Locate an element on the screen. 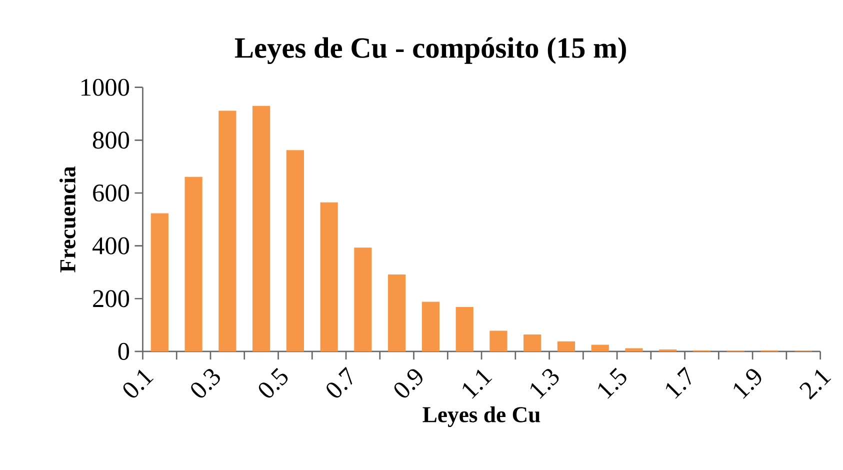 The height and width of the screenshot is (470, 843). chart-title: Leyes de Cu - compósito (15 m) is located at coordinates (430, 50).